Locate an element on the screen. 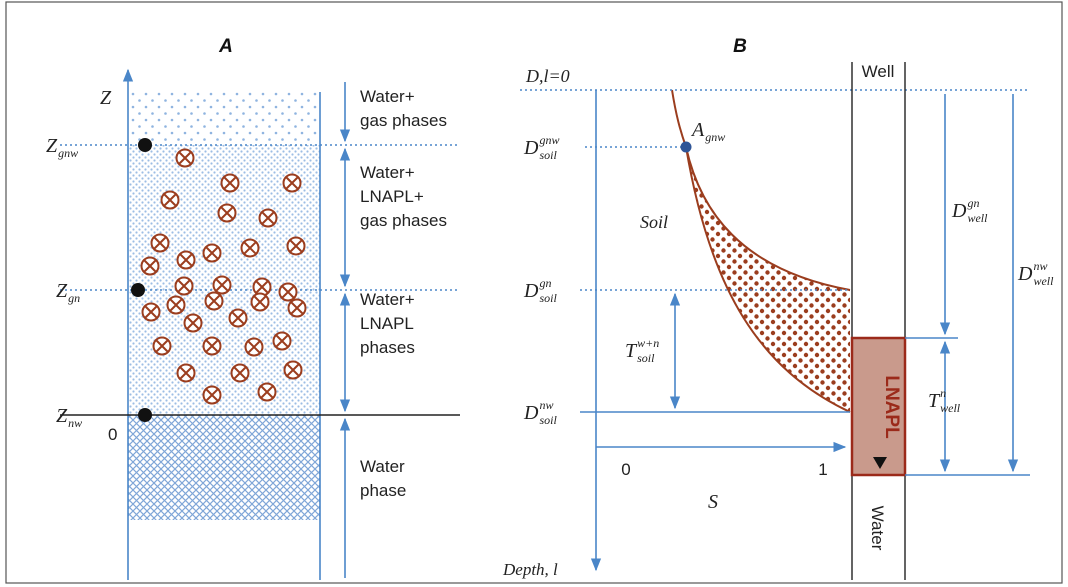 The width and height of the screenshot is (1068, 587). origin-label: 0 is located at coordinates (112, 434).